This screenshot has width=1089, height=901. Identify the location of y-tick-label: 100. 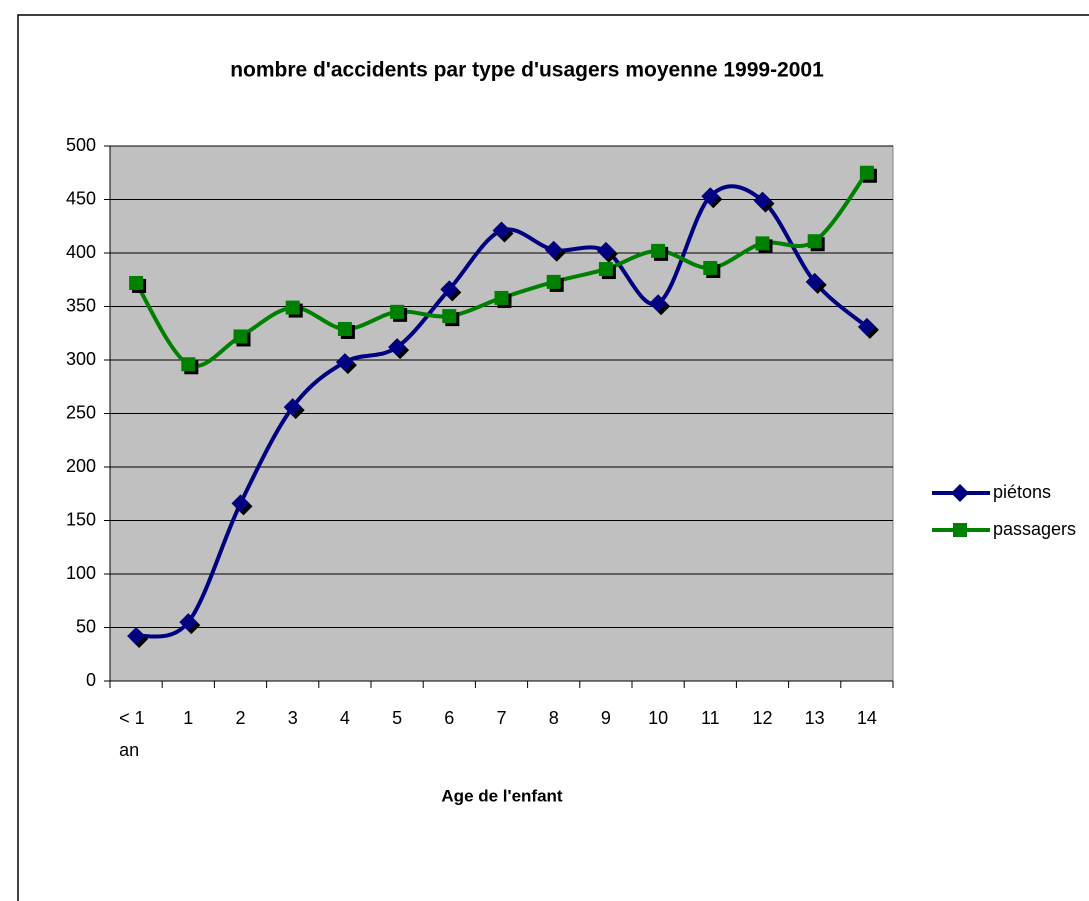
(81, 573).